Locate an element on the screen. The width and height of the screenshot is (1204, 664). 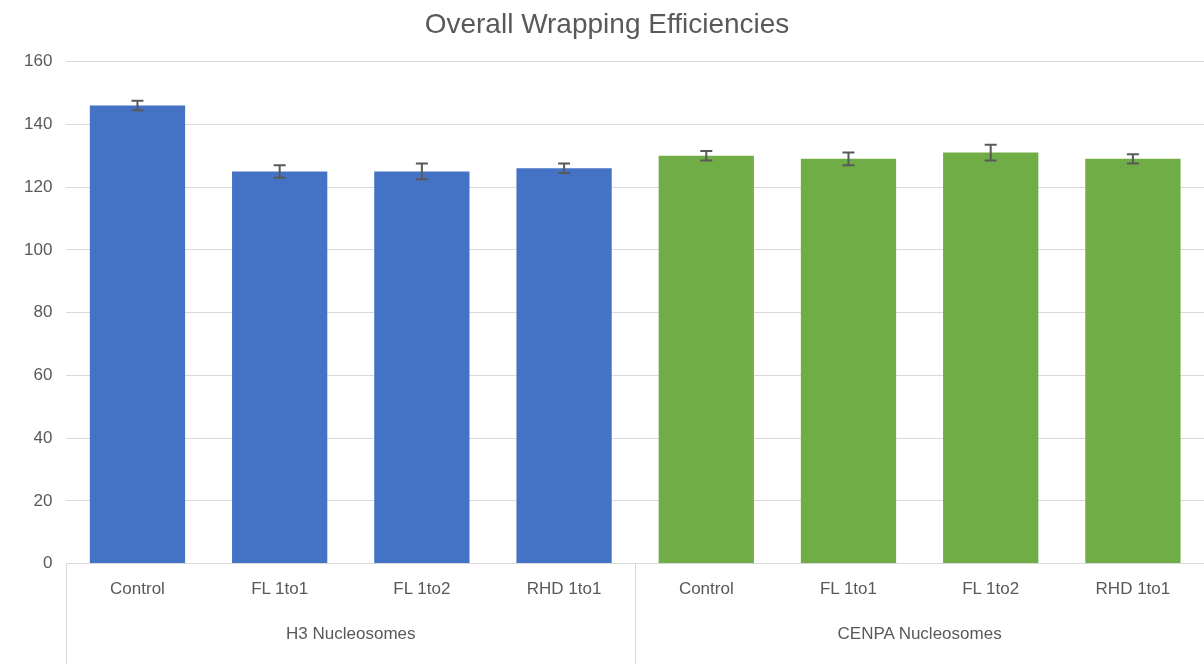
y-tick-label: 120 is located at coordinates (38, 186).